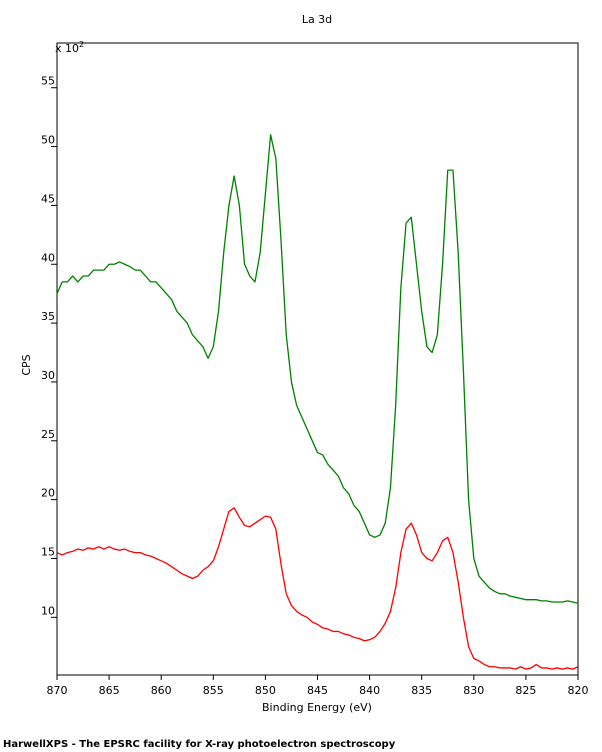  Describe the element at coordinates (317, 19) in the screenshot. I see `chart-title: La 3d` at that location.